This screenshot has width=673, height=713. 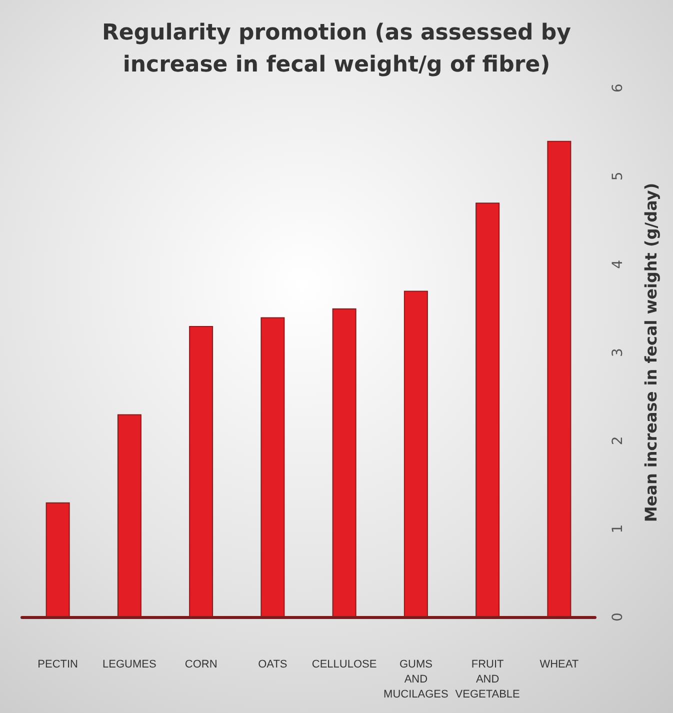 I want to click on y-axis-title: Mean increase in fecal weight (g/day), so click(x=651, y=352).